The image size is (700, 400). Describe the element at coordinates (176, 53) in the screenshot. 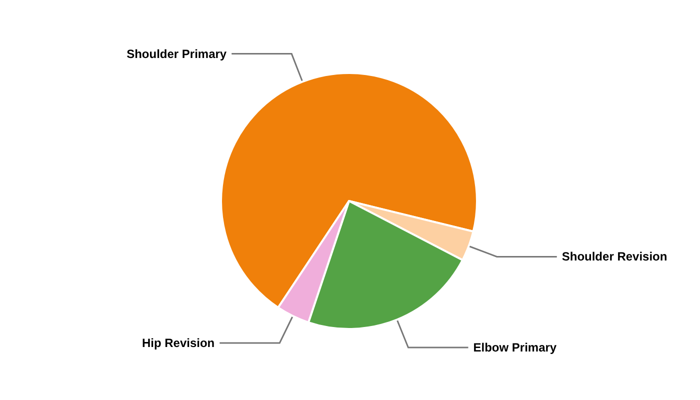

I see `slice-label: Shoulder Primary` at that location.